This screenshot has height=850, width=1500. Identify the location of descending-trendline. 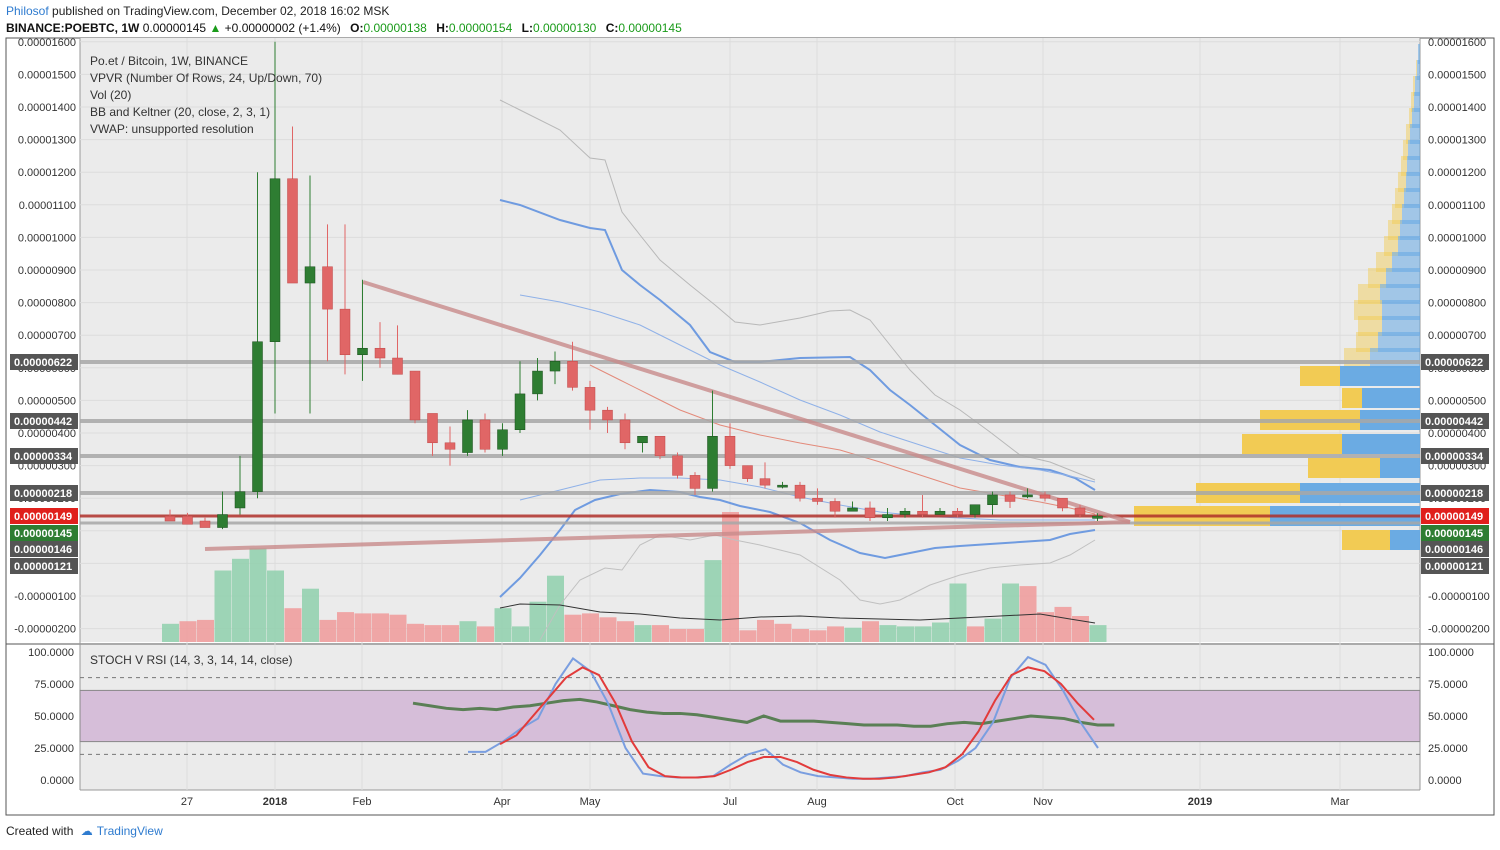
(746, 402).